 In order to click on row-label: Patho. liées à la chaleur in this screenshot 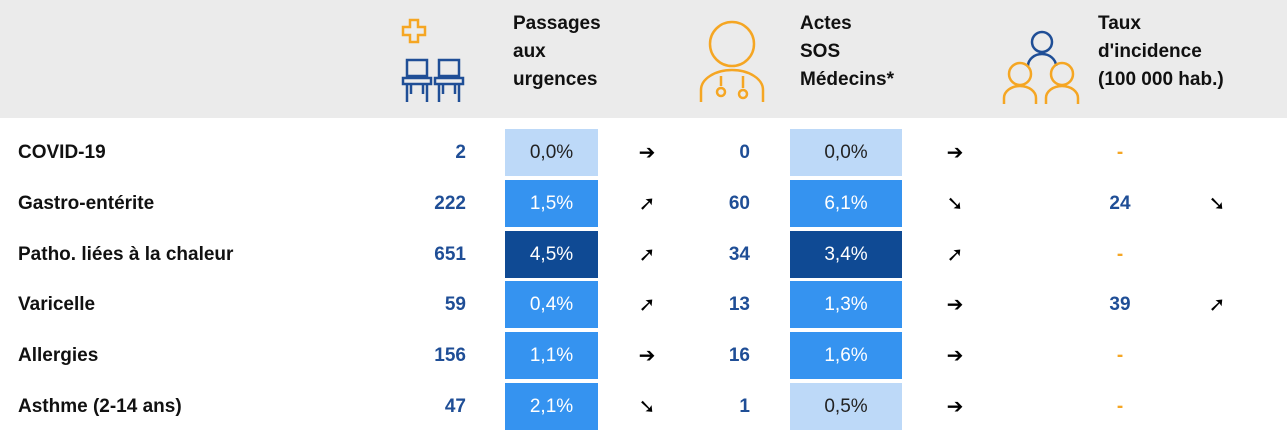, I will do `click(126, 254)`.